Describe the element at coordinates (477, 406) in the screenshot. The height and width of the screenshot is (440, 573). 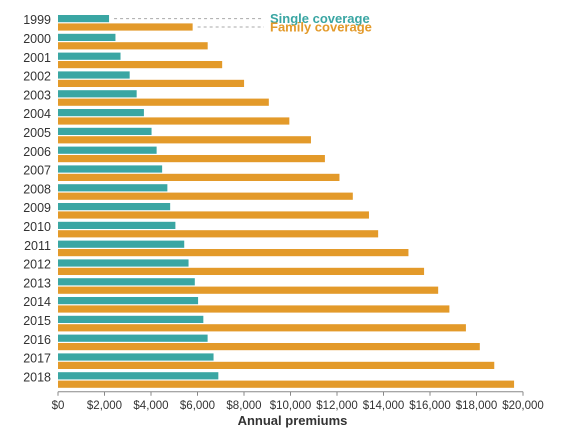
I see `x-tick-label: $18,000` at that location.